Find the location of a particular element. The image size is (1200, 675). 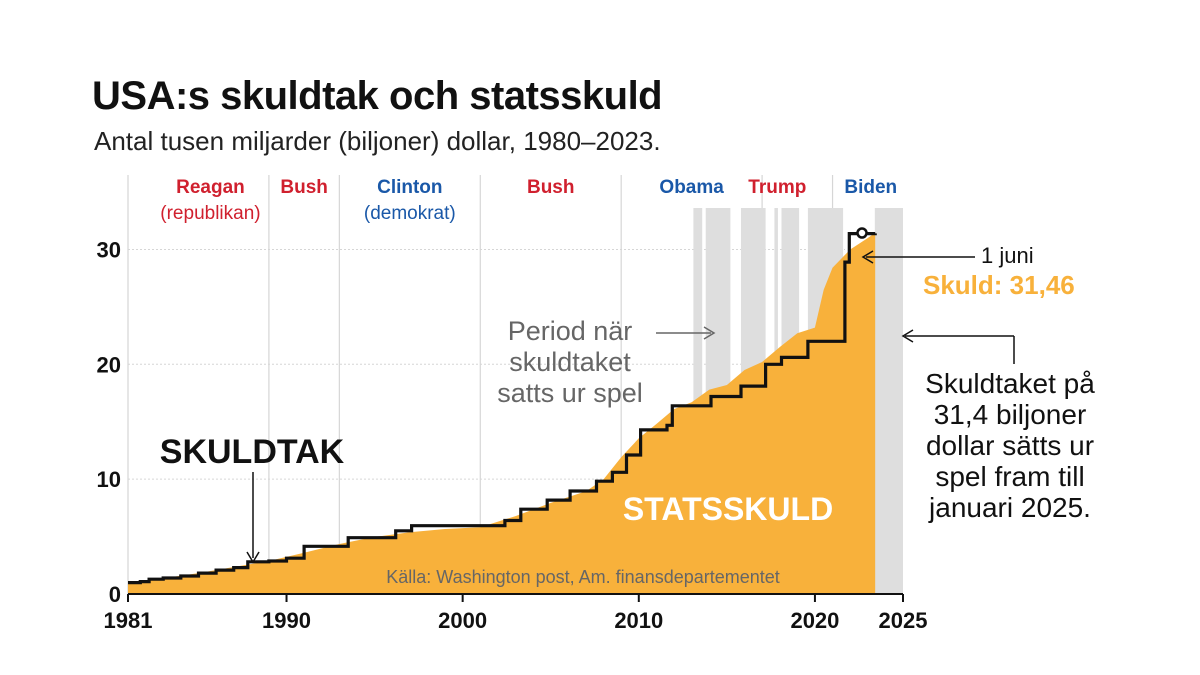

ceiling-label: SKULDTAK is located at coordinates (252, 452).